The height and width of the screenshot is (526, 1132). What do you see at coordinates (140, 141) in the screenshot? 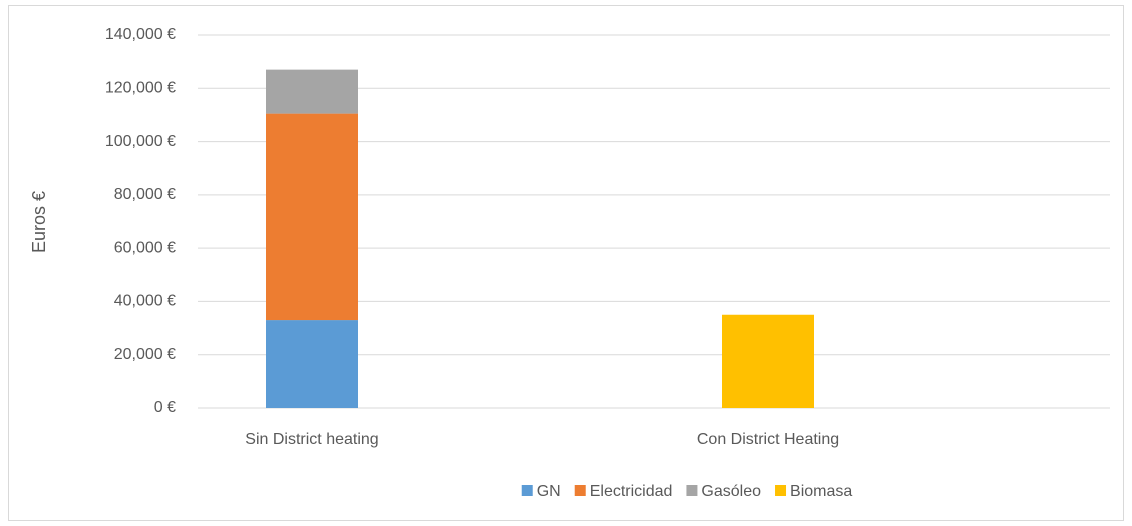
I see `y-tick-label: 100,000 €` at bounding box center [140, 141].